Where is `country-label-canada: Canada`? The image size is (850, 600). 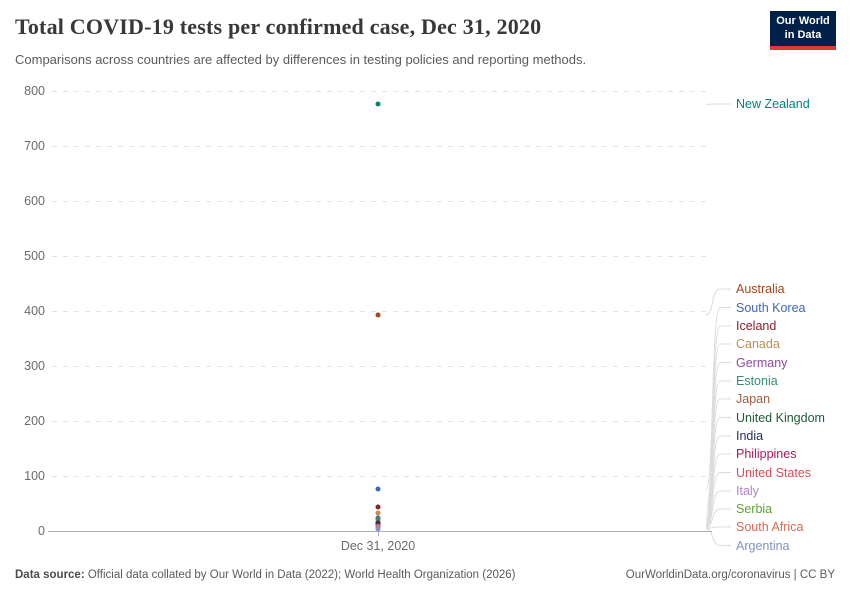 country-label-canada: Canada is located at coordinates (758, 344).